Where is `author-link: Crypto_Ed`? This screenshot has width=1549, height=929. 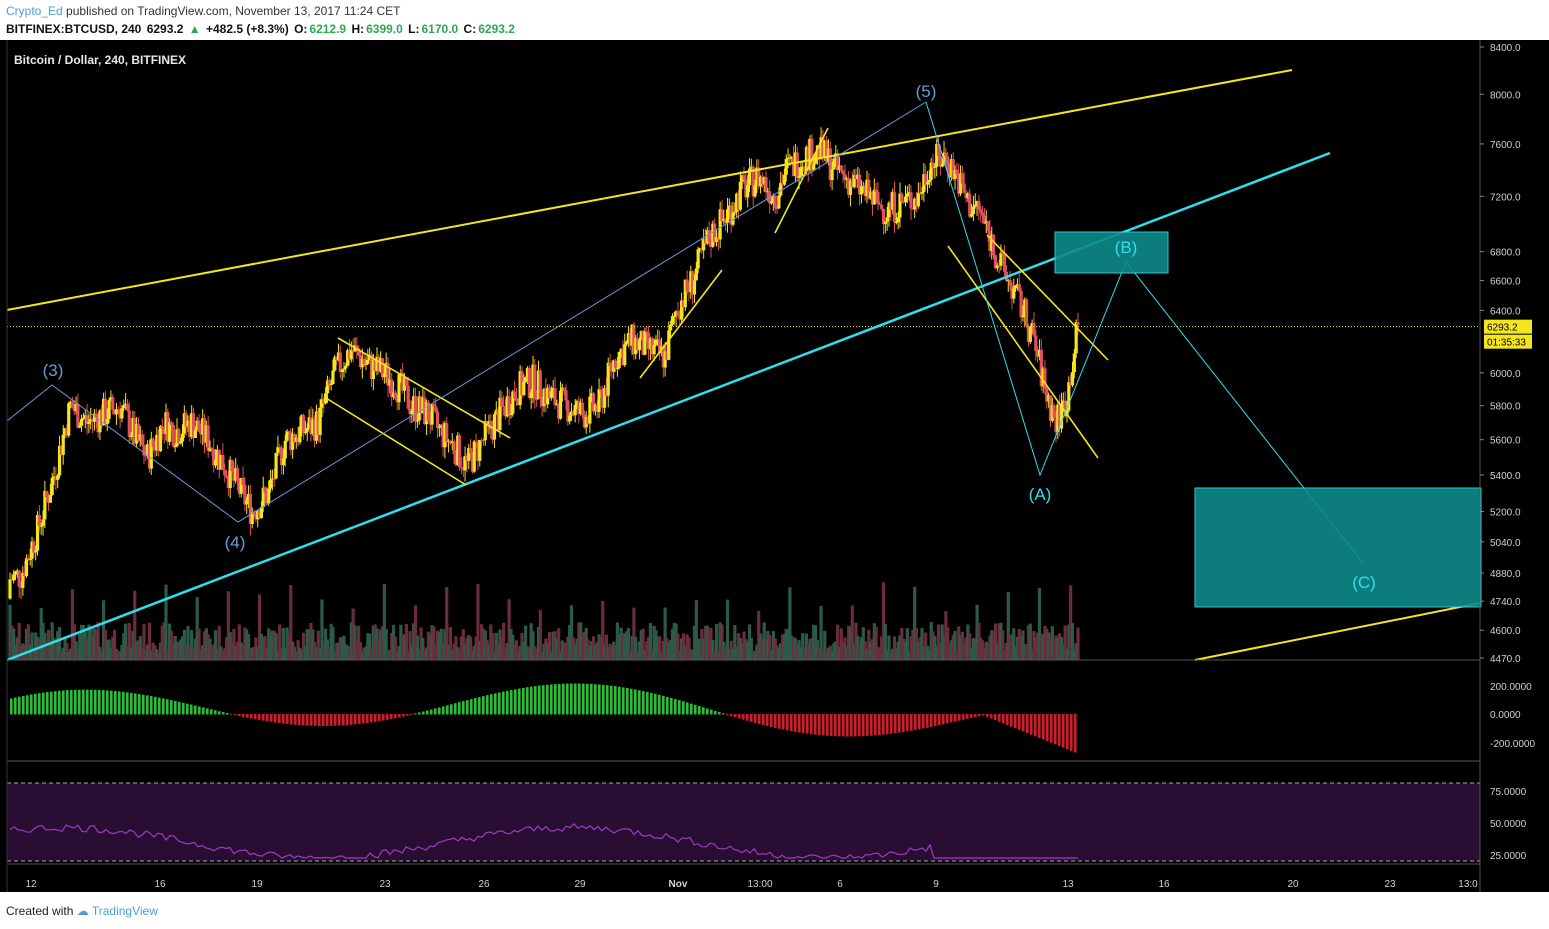 author-link: Crypto_Ed is located at coordinates (34, 11).